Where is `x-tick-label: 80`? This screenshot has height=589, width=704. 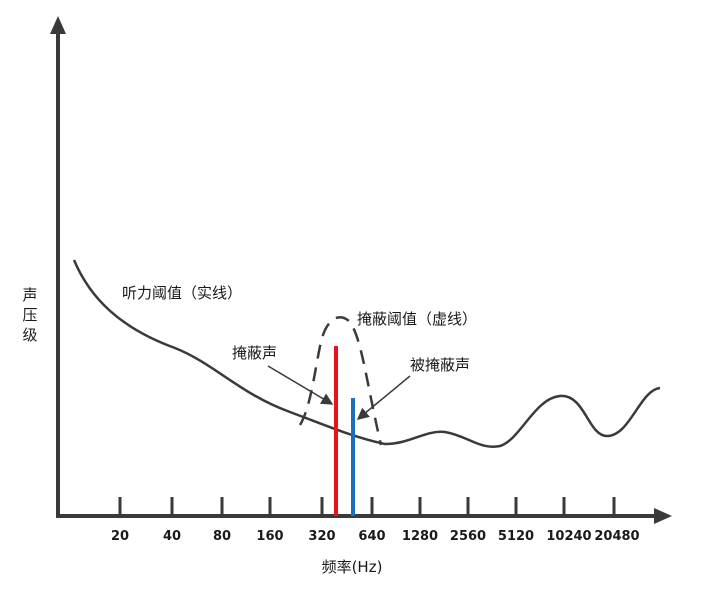
x-tick-label: 80 is located at coordinates (222, 536).